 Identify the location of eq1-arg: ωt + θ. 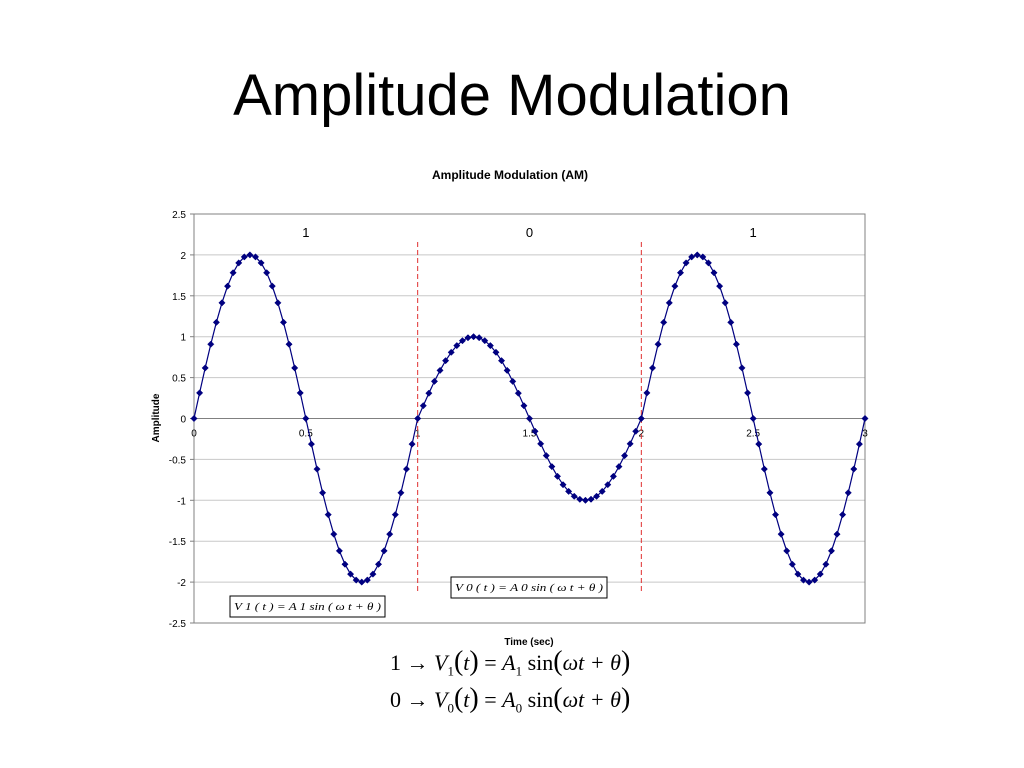
(591, 662).